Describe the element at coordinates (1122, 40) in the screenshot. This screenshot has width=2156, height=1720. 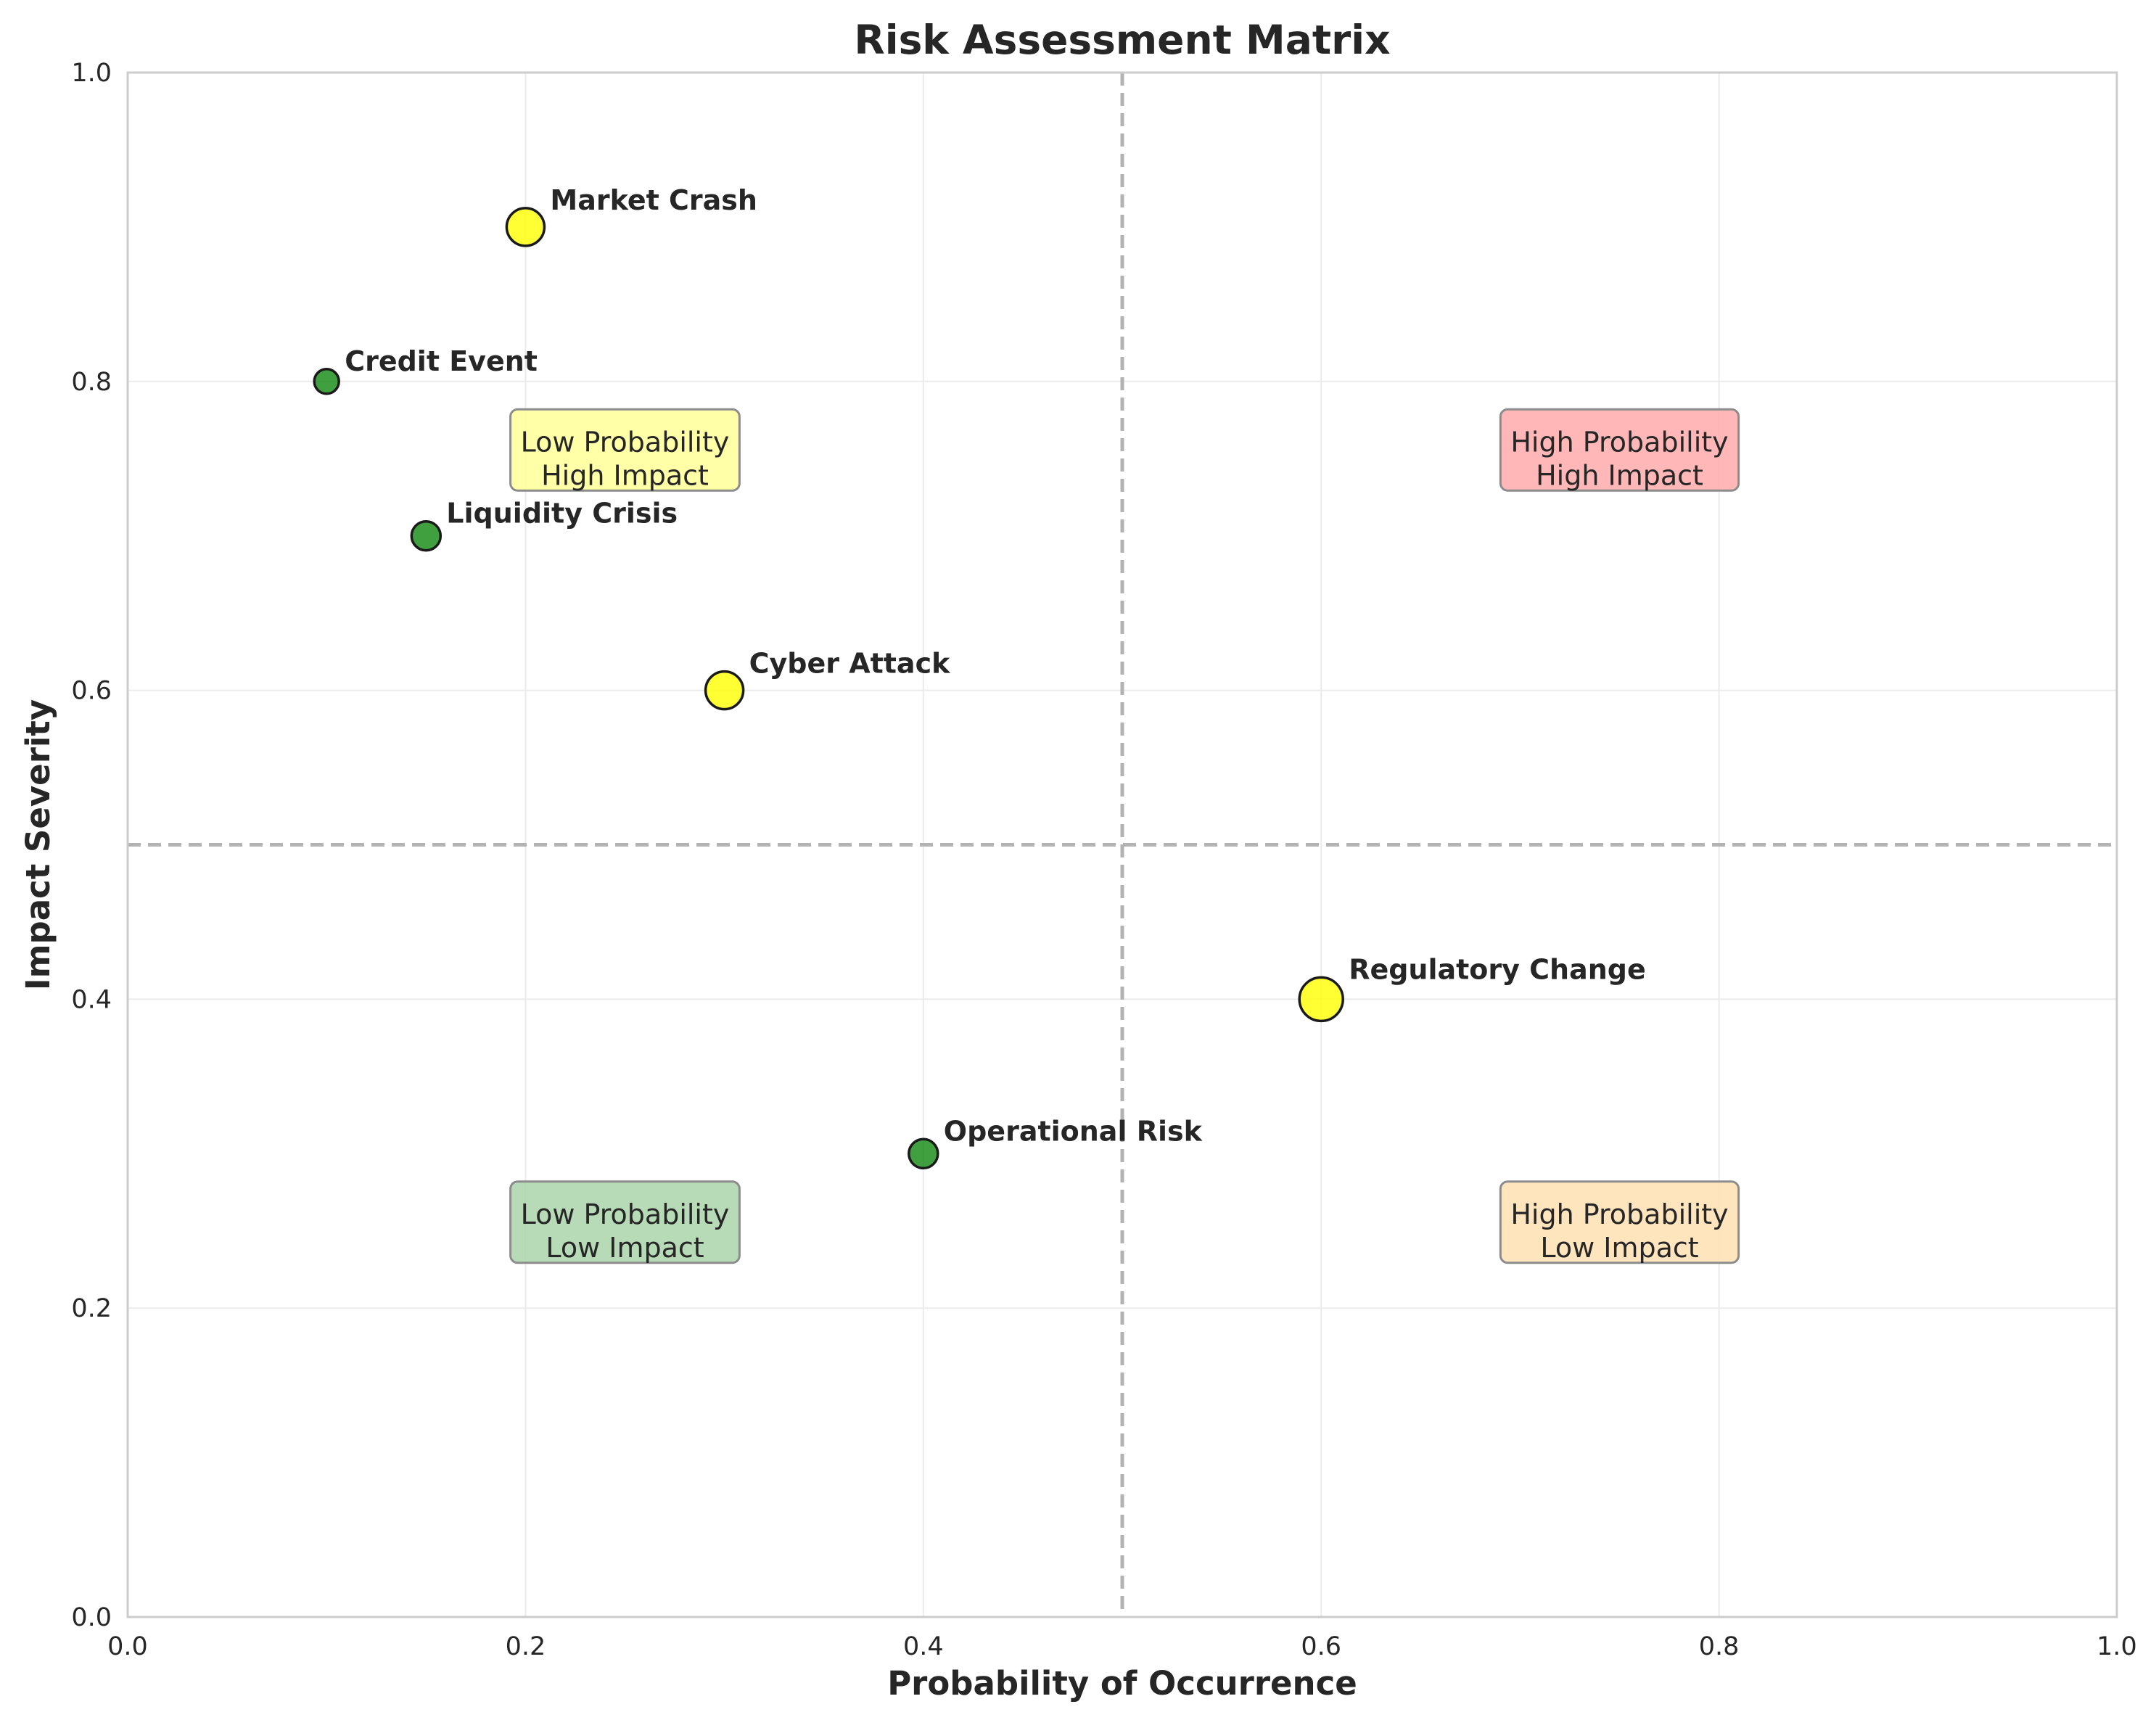
I see `chart-title: Risk Assessment Matrix` at that location.